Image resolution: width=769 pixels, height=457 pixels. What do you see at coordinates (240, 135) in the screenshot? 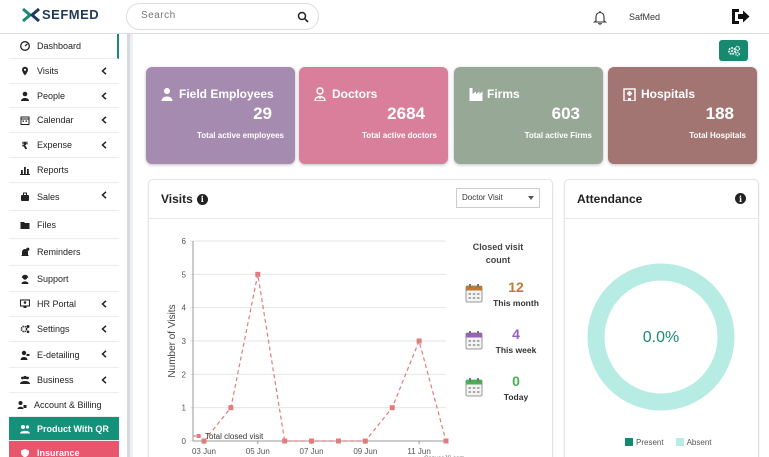
I see `stat-card-subtitle: Total active employees` at bounding box center [240, 135].